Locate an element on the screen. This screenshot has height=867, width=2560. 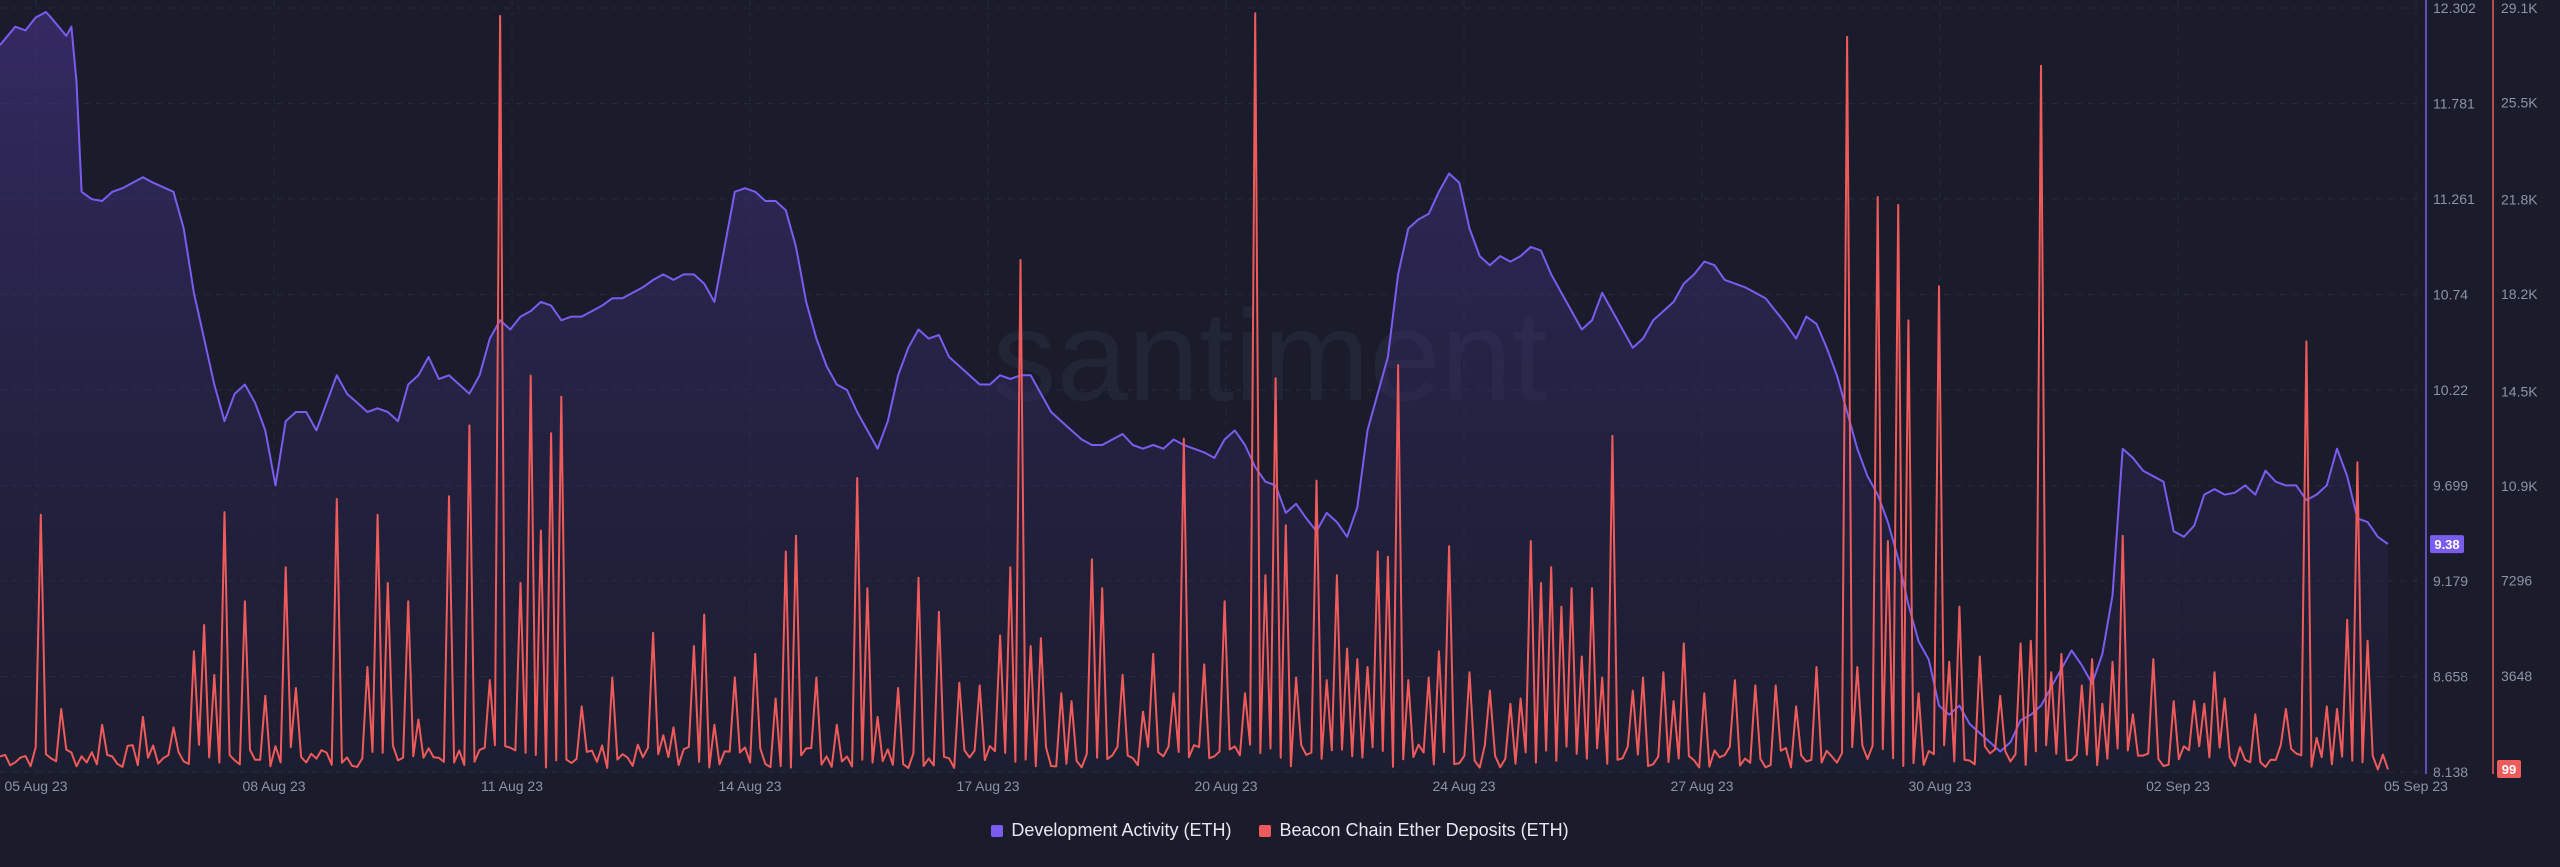
x-tick-label: 11 Aug 23 is located at coordinates (512, 786).